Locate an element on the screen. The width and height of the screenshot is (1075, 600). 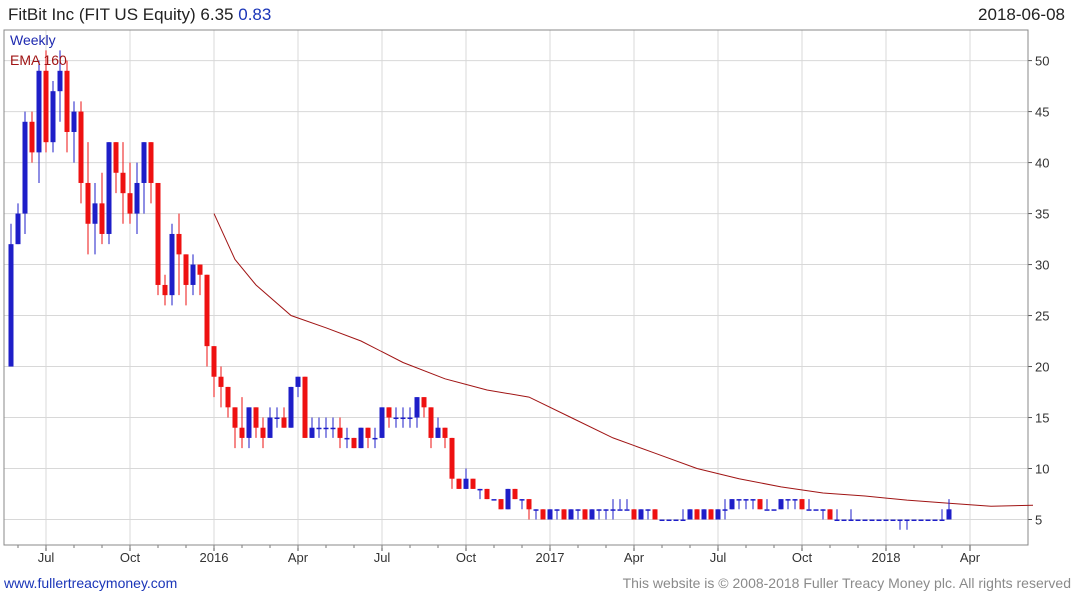
chart-title: FitBit Inc (FIT US Equity) 6.35 0.83 is located at coordinates (139, 15).